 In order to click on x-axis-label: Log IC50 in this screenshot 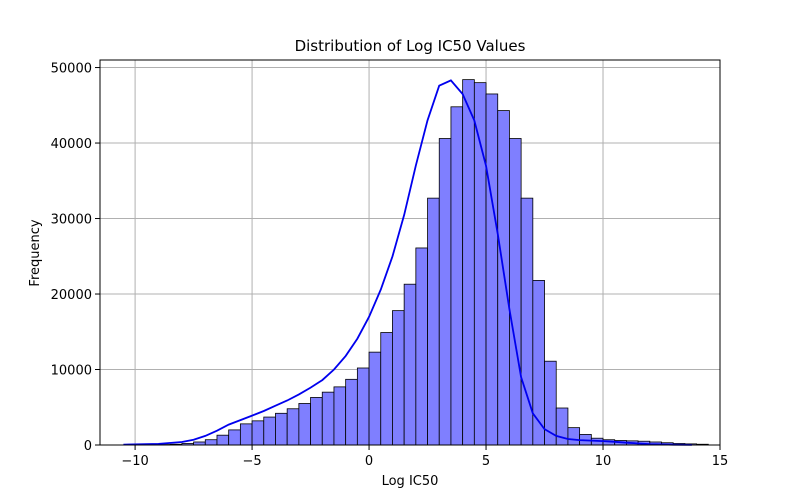, I will do `click(410, 481)`.